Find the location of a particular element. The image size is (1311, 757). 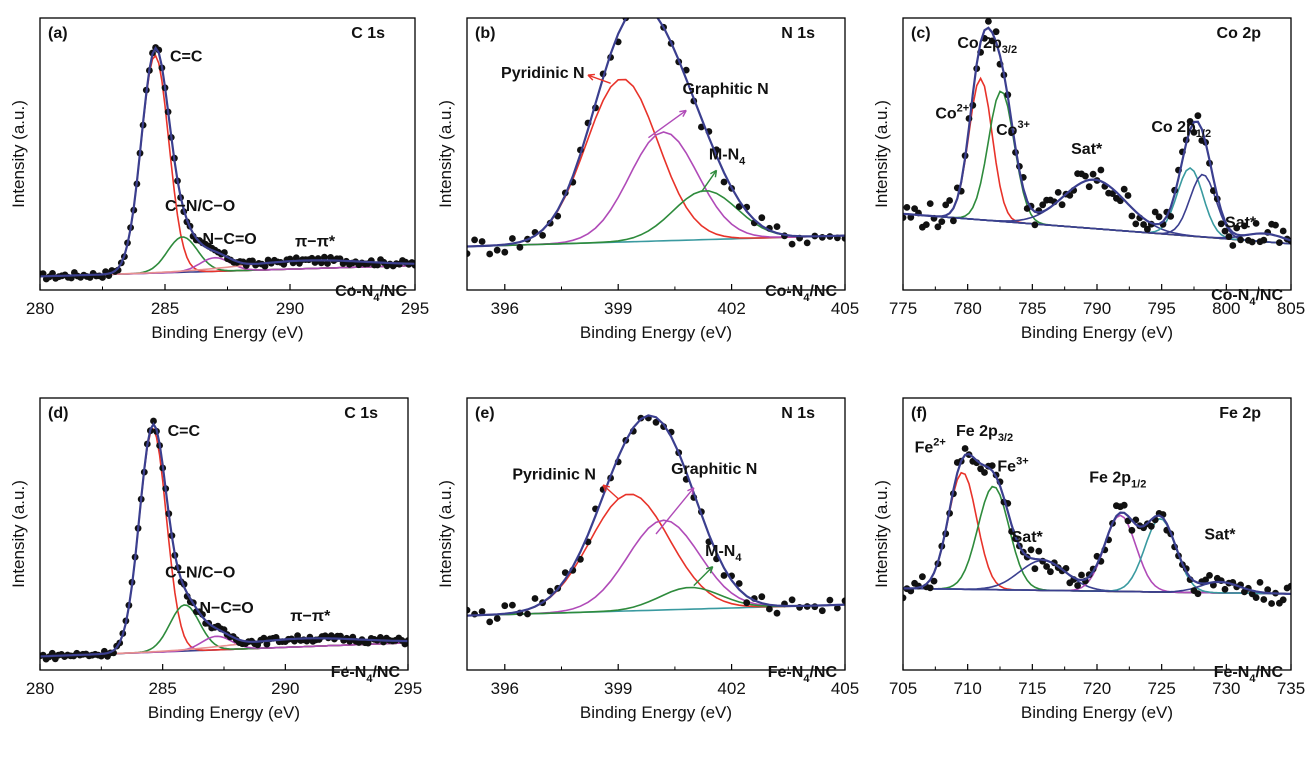

peak-annotation: Pyridinic N is located at coordinates (554, 475).